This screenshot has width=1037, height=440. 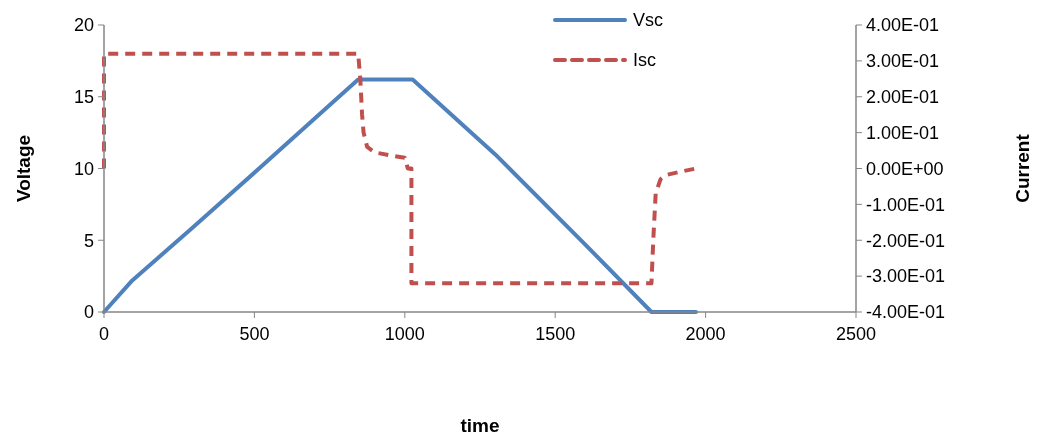 I want to click on y2-tick-label: 1.00E-01, so click(x=903, y=132).